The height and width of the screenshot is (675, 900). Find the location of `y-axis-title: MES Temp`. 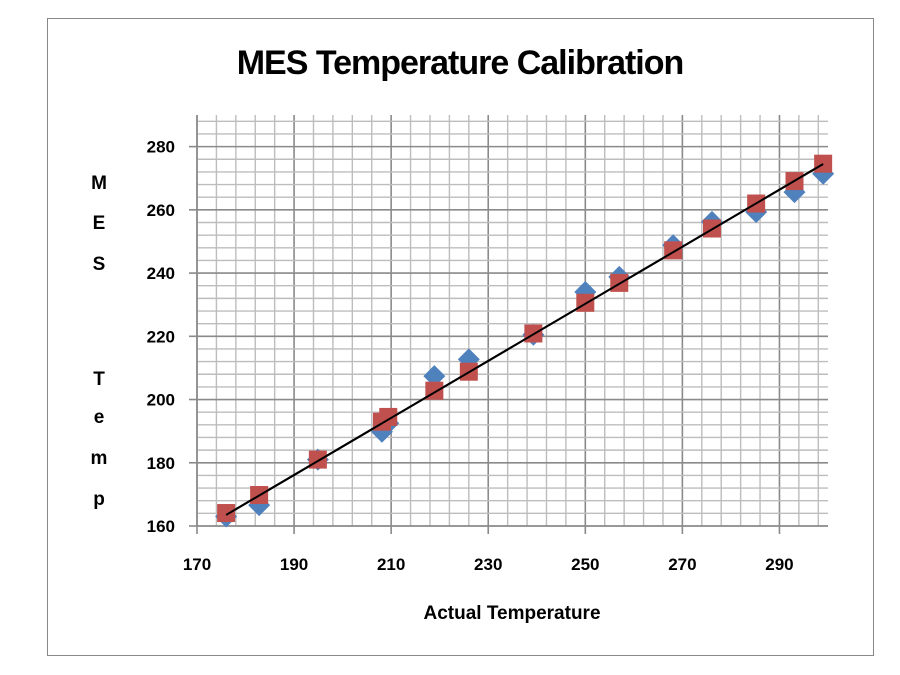

y-axis-title: MES Temp is located at coordinates (99, 341).